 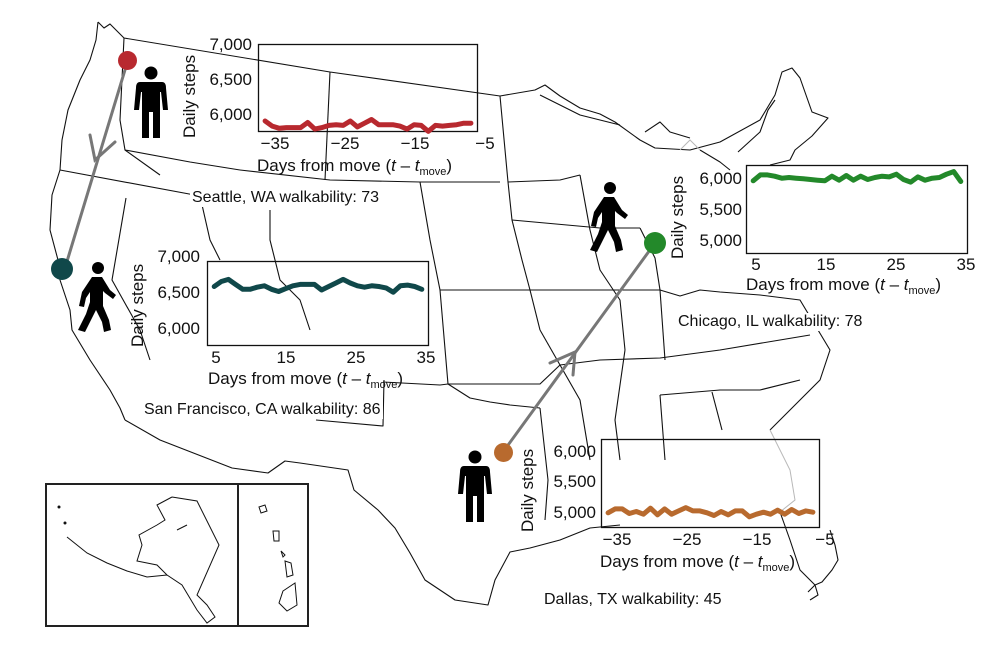 I want to click on walkability-caption: Chicago, IL walkability: 78, so click(x=770, y=322).